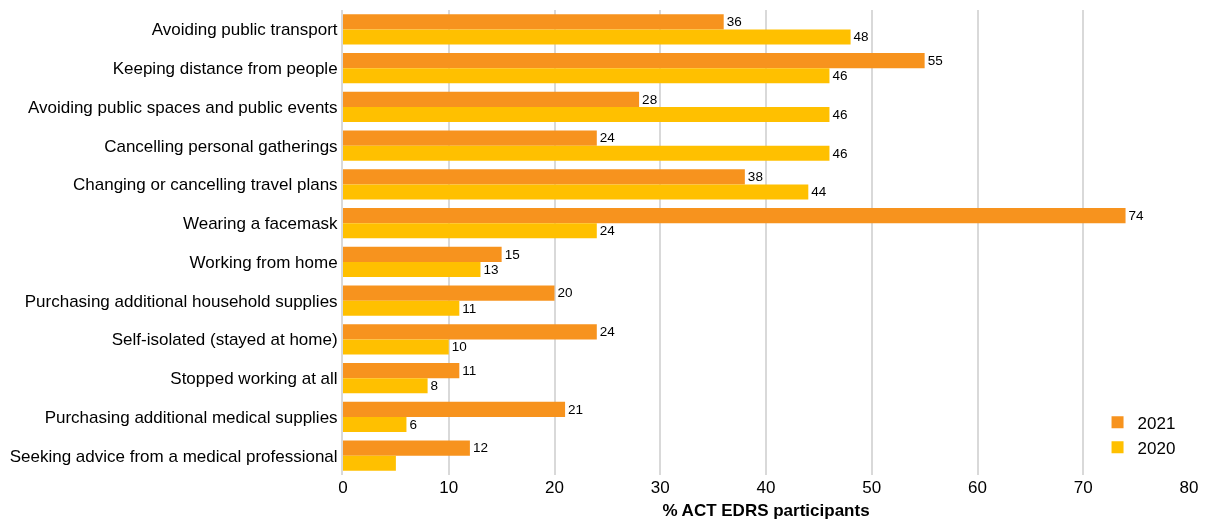  Describe the element at coordinates (221, 146) in the screenshot. I see `y-tick-label: Cancelling personal gatherings` at that location.